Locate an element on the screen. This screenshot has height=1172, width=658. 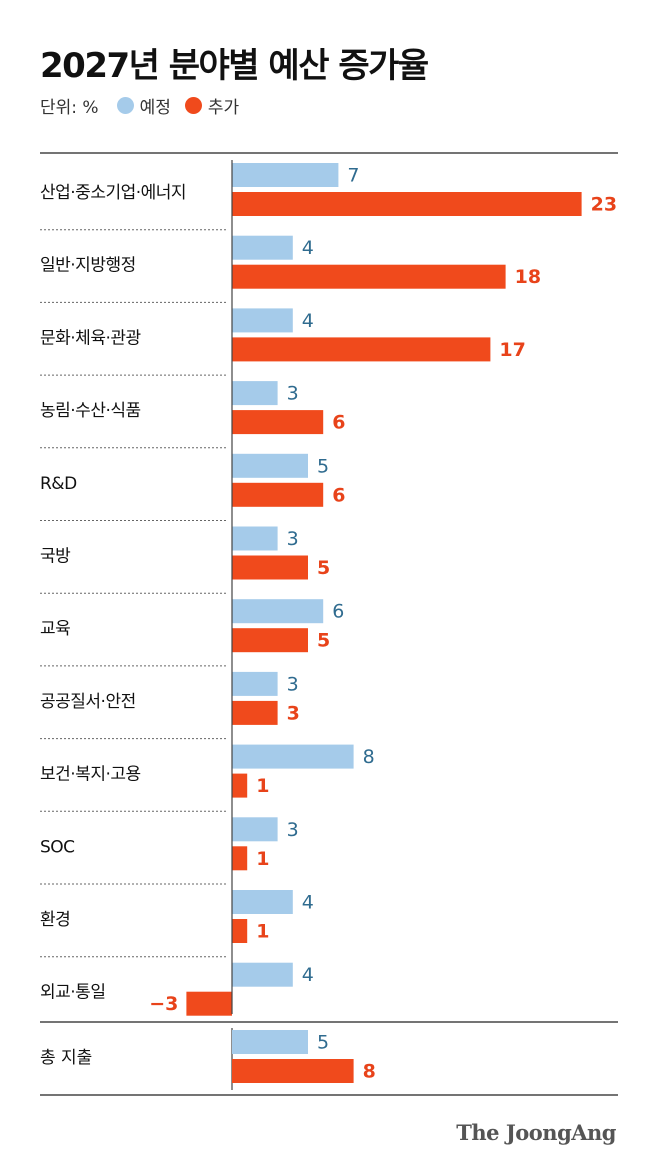
total-planned-value: 5 is located at coordinates (323, 1043).